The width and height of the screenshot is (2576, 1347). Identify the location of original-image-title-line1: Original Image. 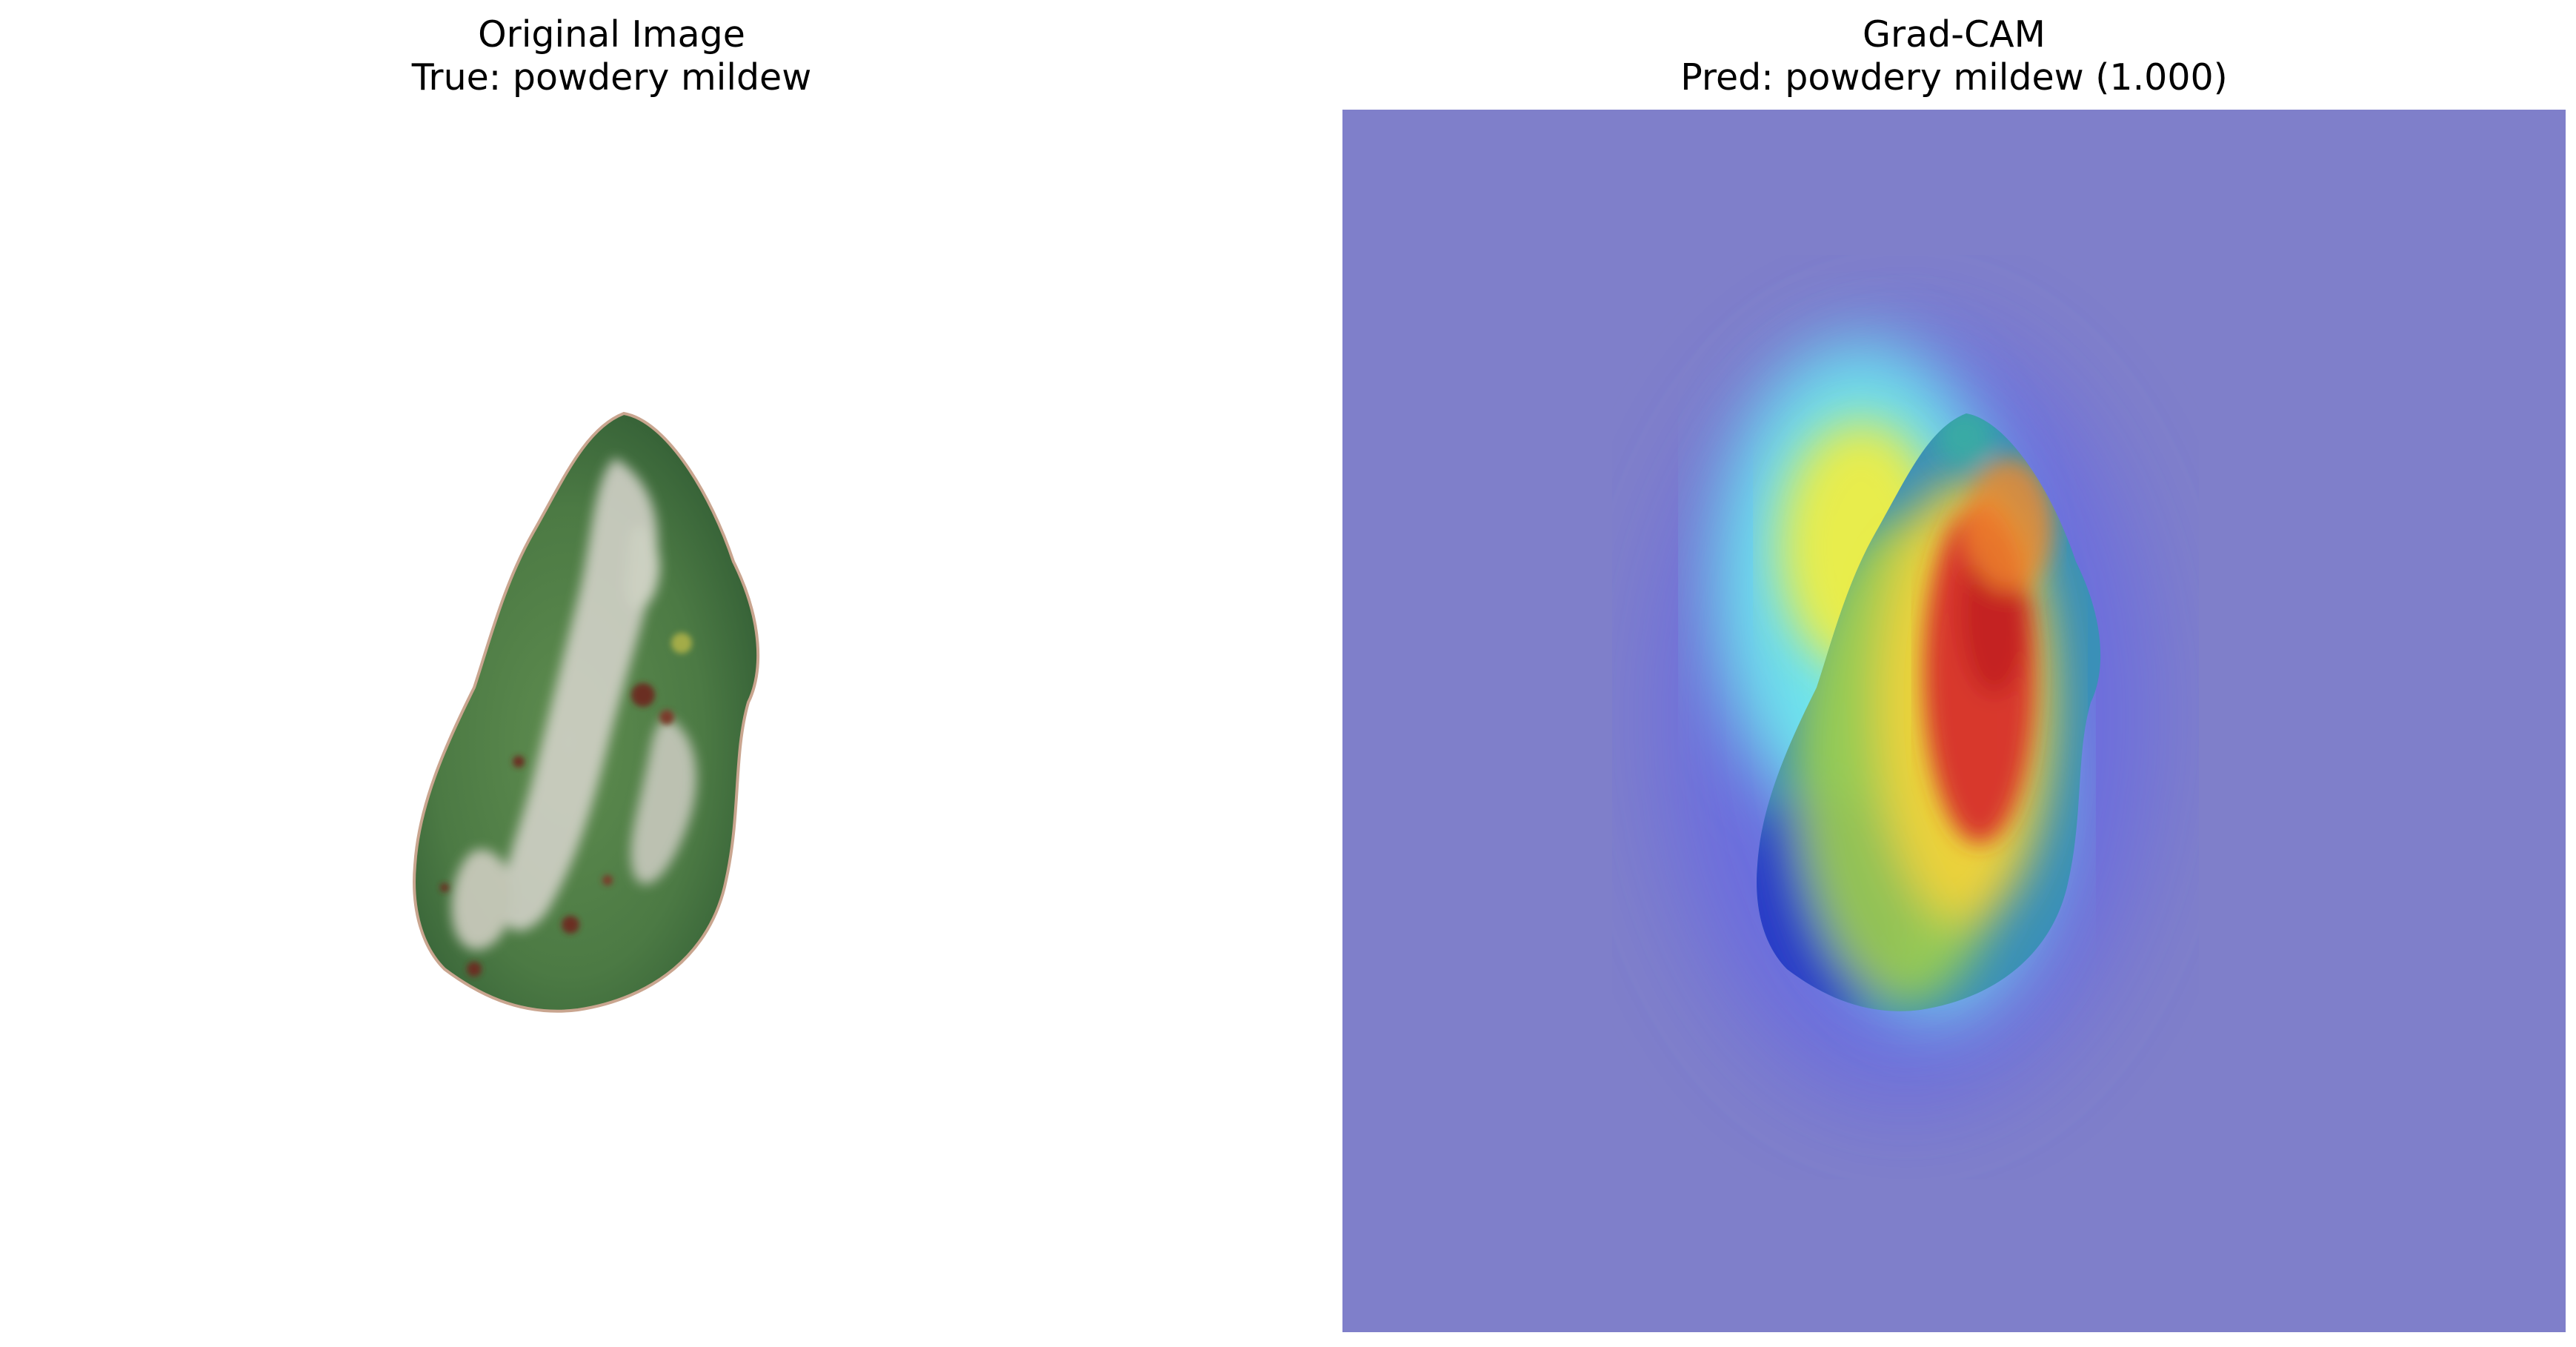
(611, 34).